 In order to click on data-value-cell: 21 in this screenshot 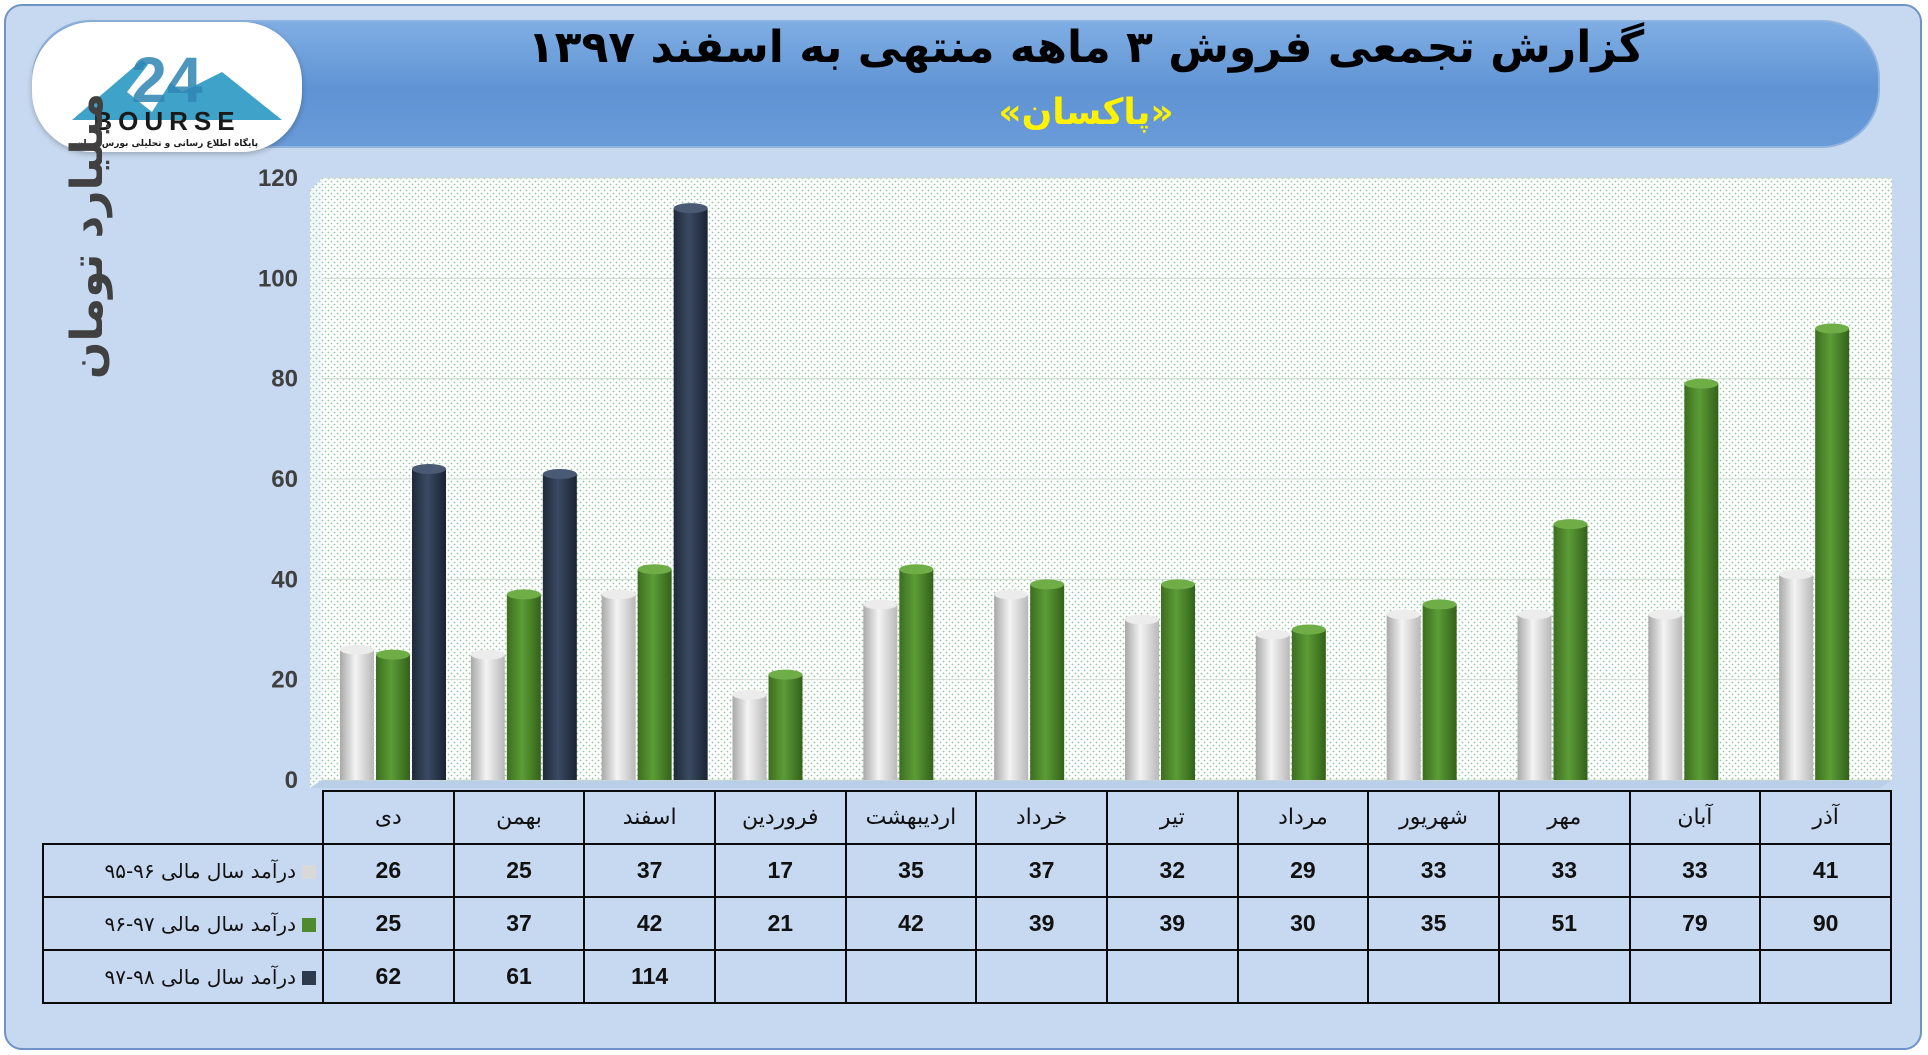, I will do `click(780, 923)`.